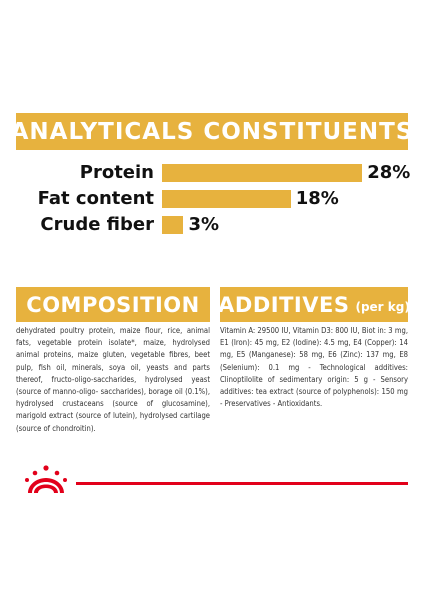 The height and width of the screenshot is (600, 424). Describe the element at coordinates (46, 479) in the screenshot. I see `royal-canin-crown-logo` at that location.